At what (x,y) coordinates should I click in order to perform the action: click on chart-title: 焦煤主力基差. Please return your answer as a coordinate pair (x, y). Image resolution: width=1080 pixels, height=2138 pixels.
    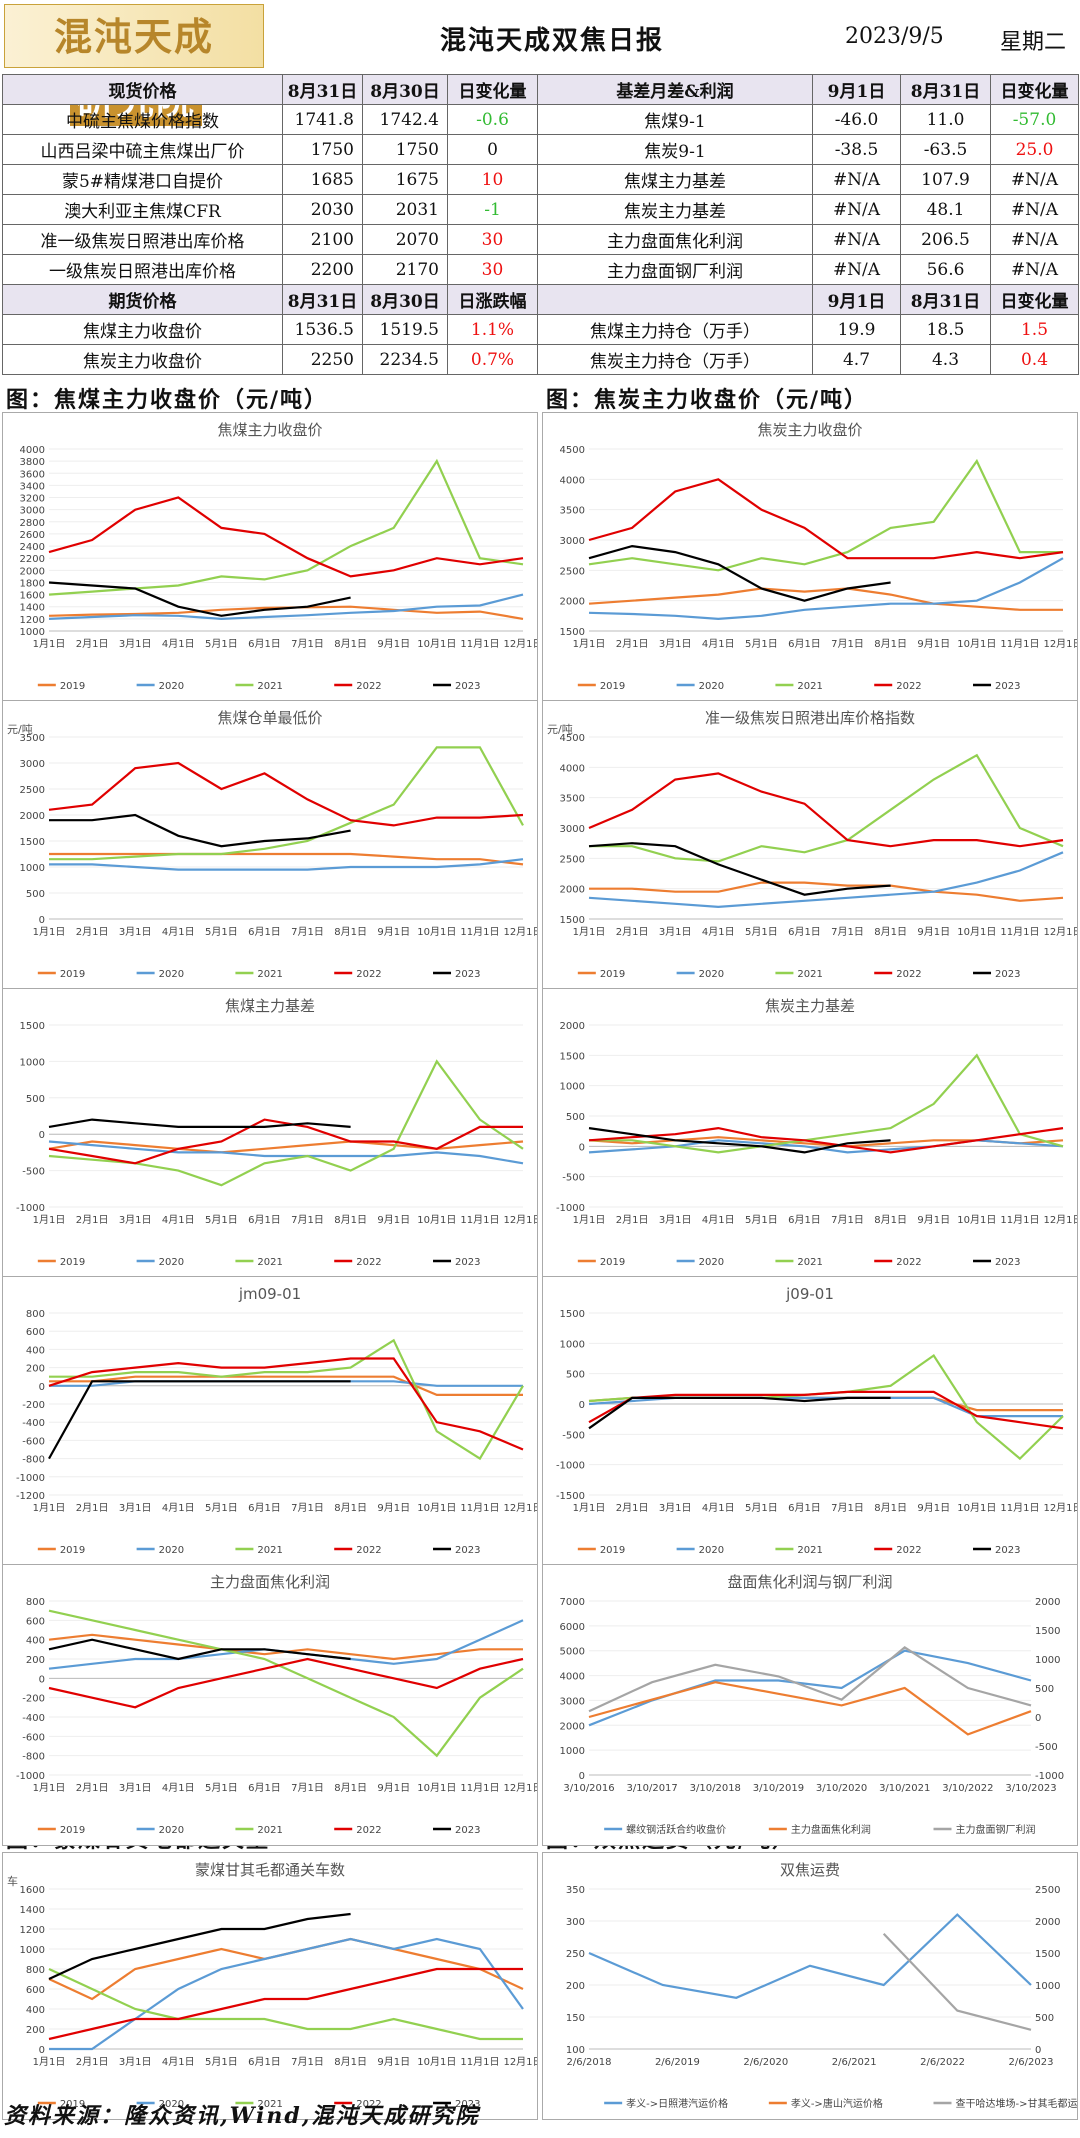
    Looking at the image, I should click on (270, 1006).